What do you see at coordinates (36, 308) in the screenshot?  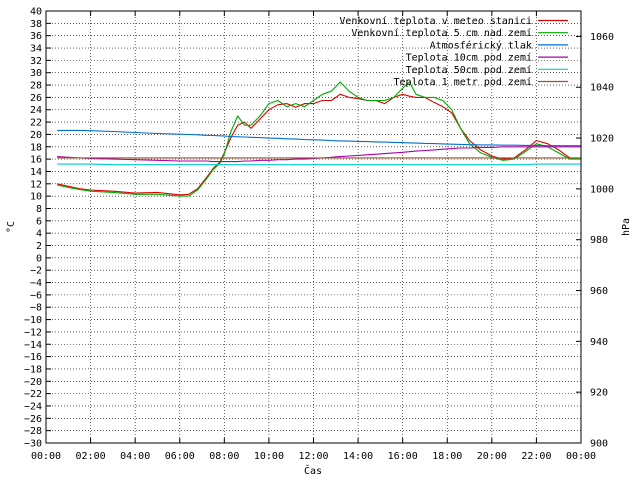 I see `y-tick-label: −8` at bounding box center [36, 308].